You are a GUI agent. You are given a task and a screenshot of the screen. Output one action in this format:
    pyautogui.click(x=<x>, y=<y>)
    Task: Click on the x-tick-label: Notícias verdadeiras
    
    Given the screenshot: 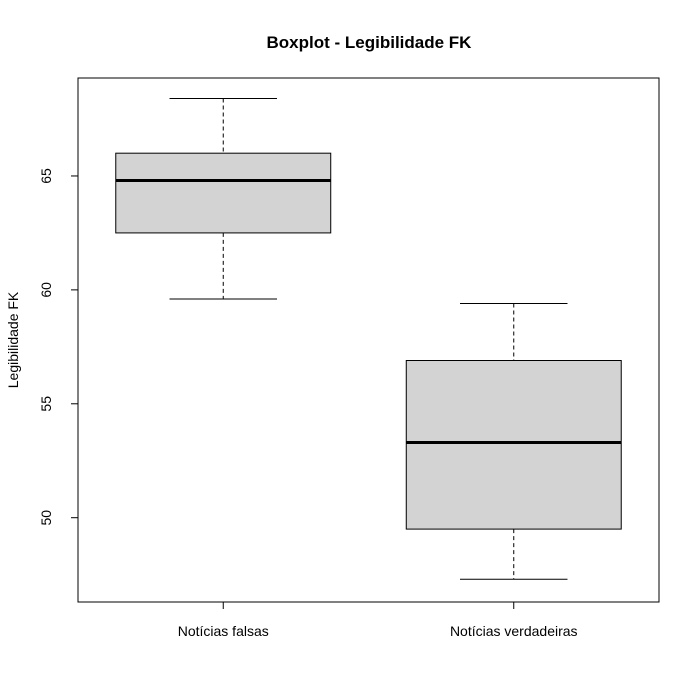 What is the action you would take?
    pyautogui.click(x=514, y=631)
    